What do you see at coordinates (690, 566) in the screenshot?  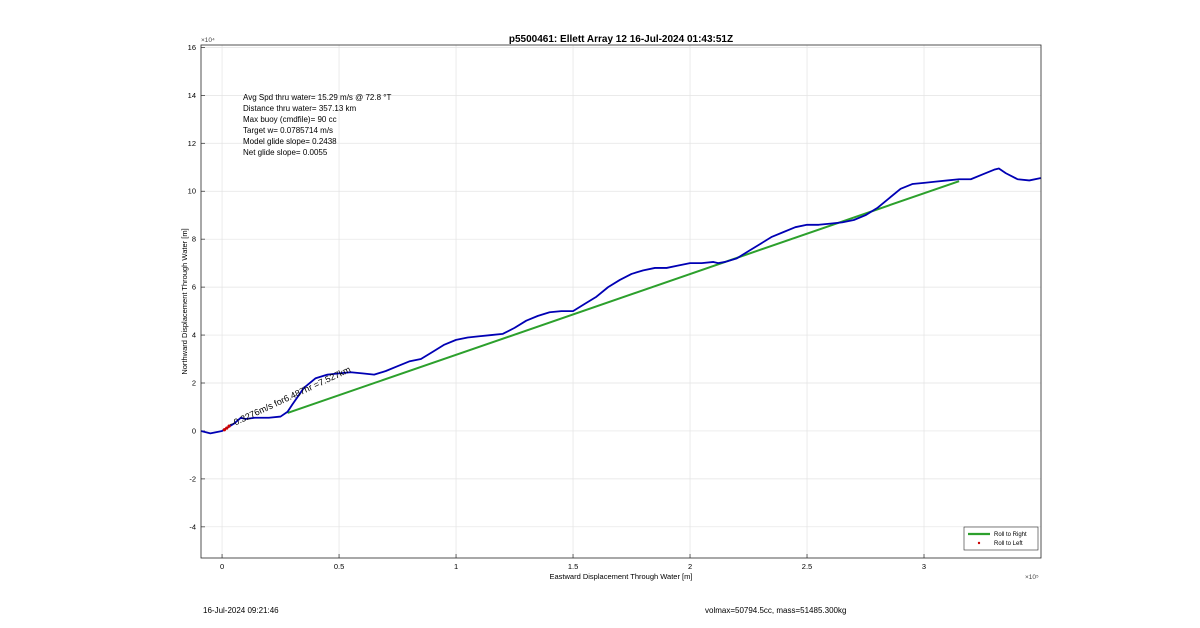 I see `x-tick-label: 2` at bounding box center [690, 566].